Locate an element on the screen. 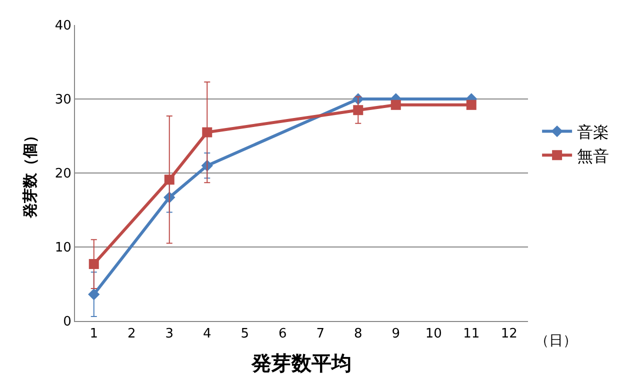  y-tick-label: 10 is located at coordinates (63, 248).